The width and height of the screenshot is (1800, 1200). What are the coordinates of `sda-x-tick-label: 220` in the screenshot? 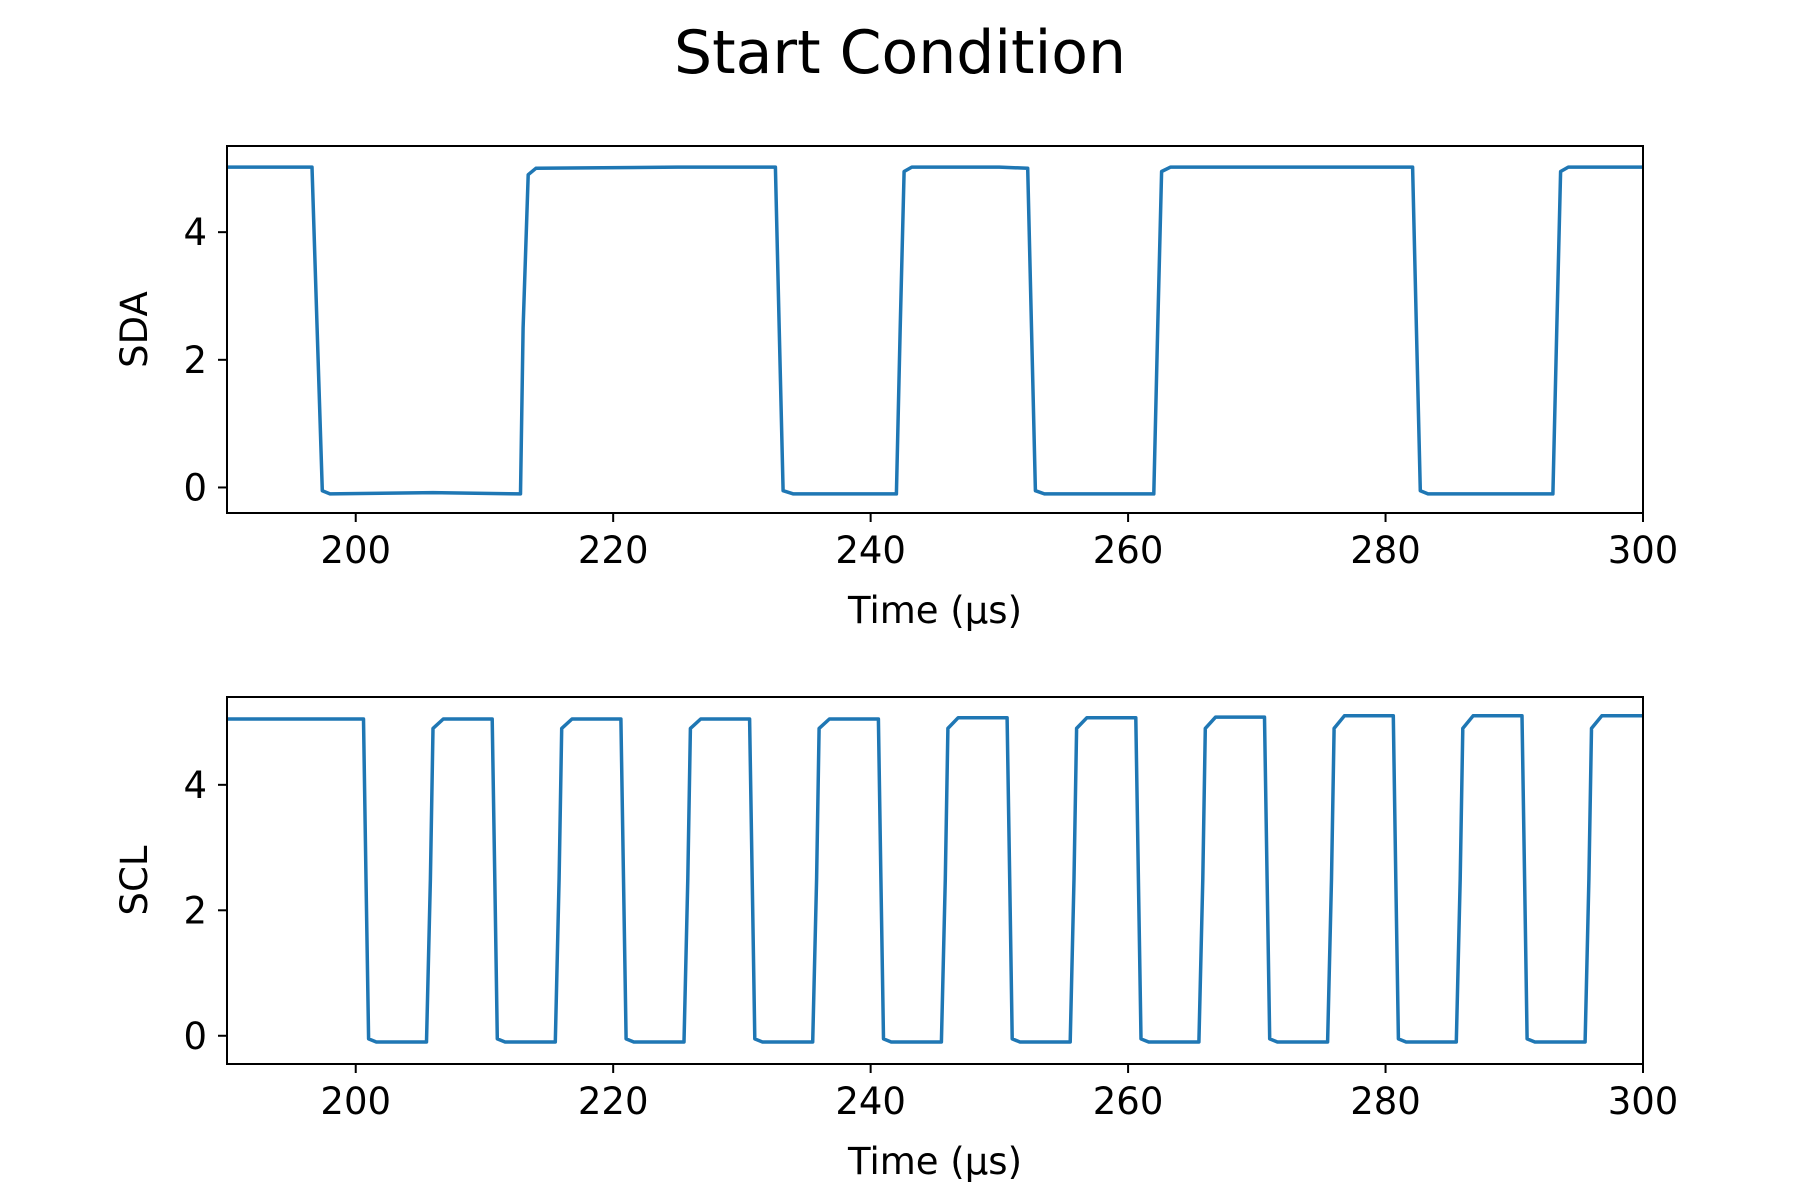 It's located at (613, 550).